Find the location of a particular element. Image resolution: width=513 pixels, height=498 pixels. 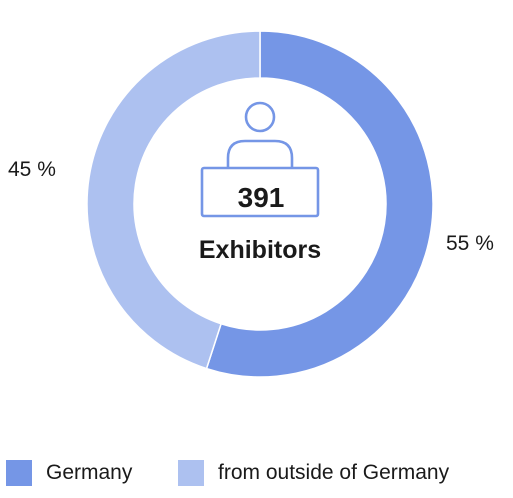

legend-swatch-outside-germany is located at coordinates (191, 473).